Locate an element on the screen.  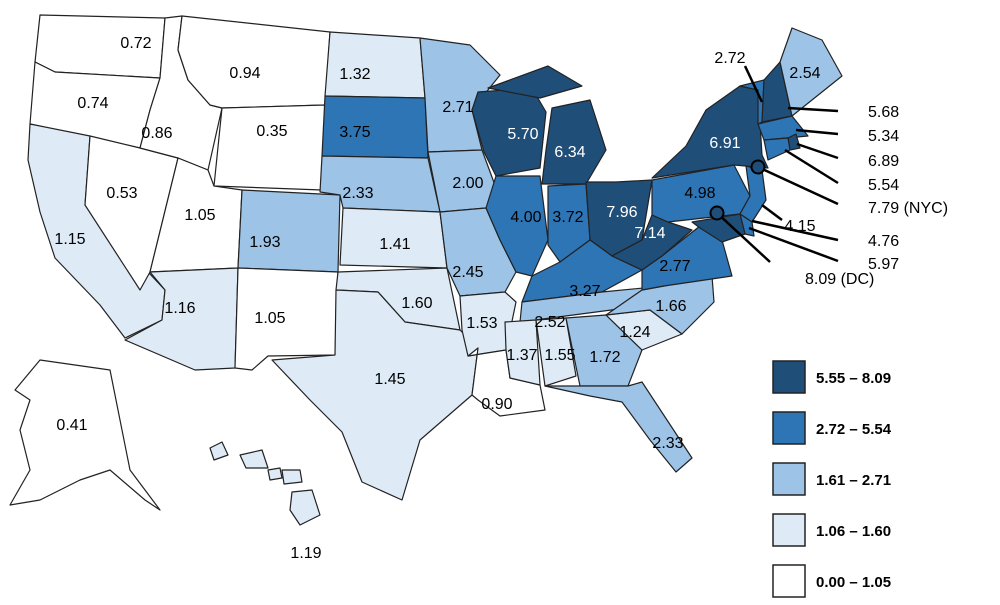
value-label-co: 1.93 is located at coordinates (264, 242).